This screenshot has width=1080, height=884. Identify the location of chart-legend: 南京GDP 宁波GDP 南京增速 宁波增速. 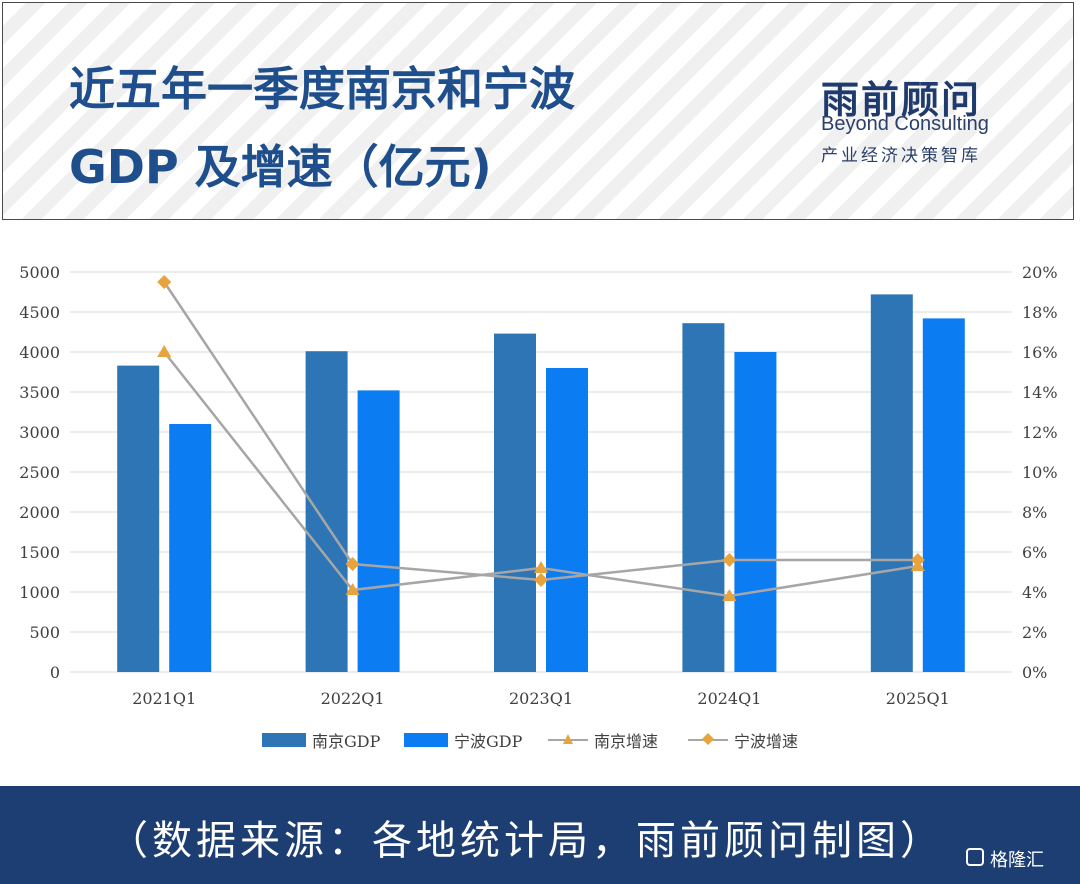
(540, 740).